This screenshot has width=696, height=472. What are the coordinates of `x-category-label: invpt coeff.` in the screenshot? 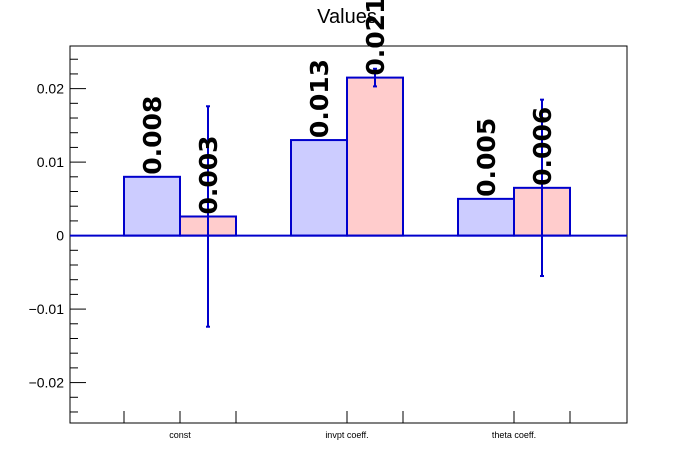 It's located at (346, 435).